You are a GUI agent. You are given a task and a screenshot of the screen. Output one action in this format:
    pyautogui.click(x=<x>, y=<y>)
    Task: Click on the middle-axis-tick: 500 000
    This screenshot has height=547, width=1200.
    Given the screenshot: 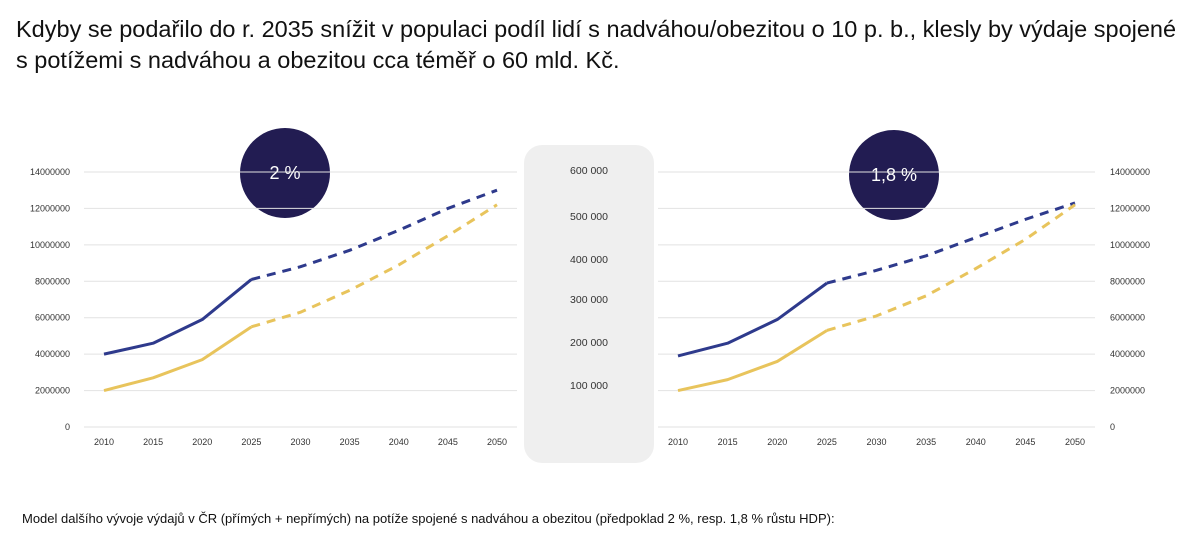 What is the action you would take?
    pyautogui.click(x=589, y=217)
    